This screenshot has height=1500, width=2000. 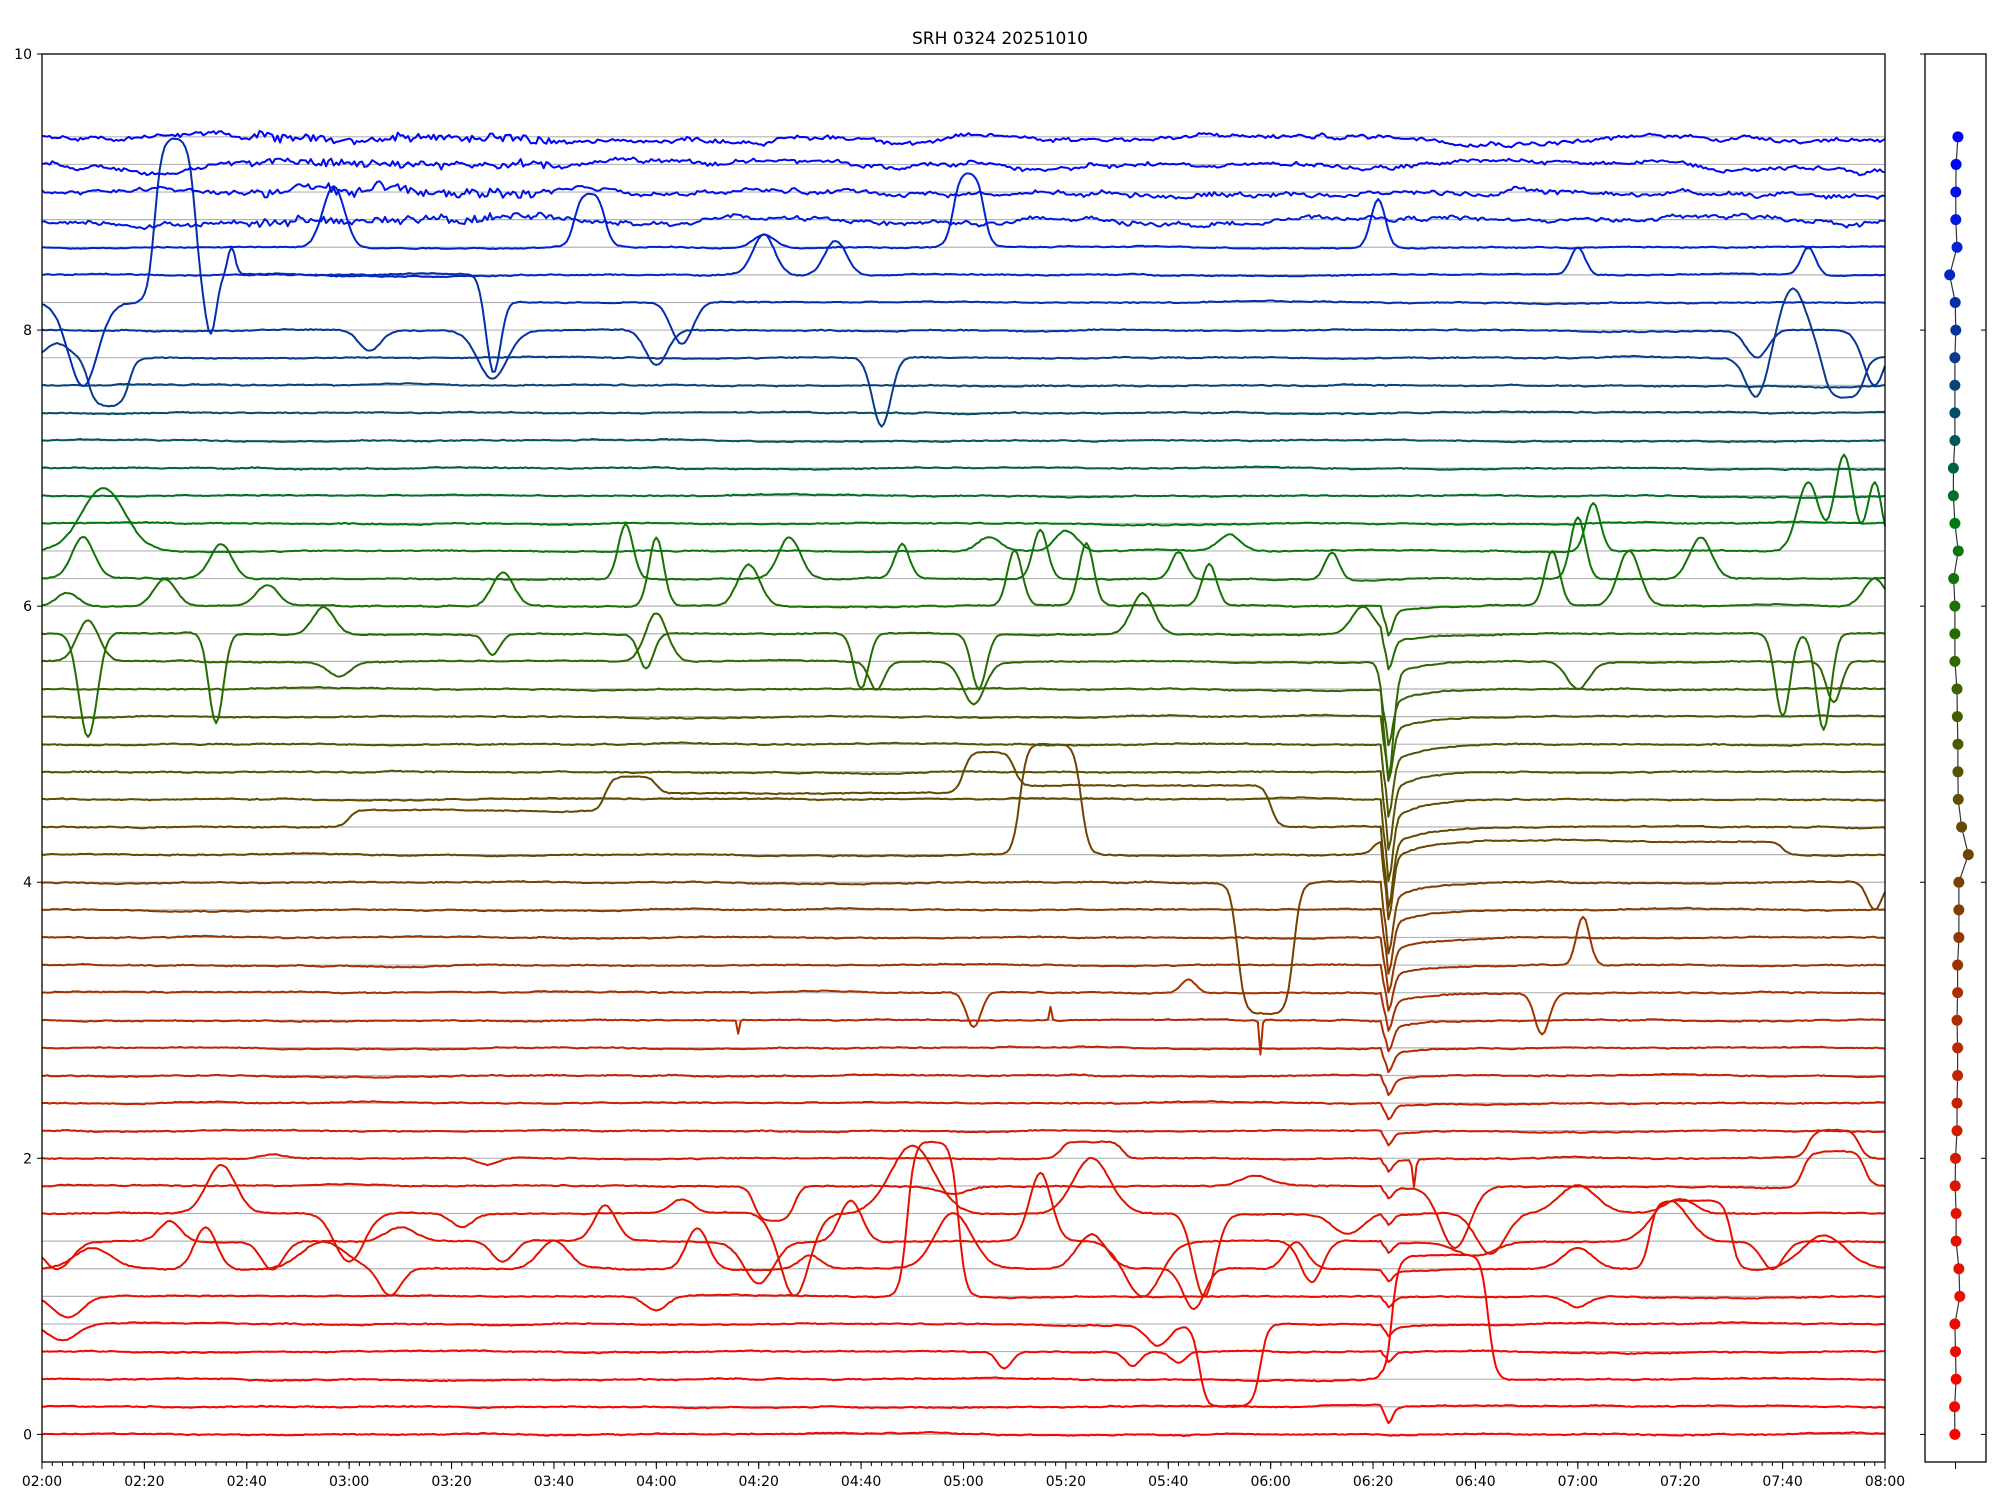 I want to click on x-tick-label: 07:20, so click(x=1680, y=1482).